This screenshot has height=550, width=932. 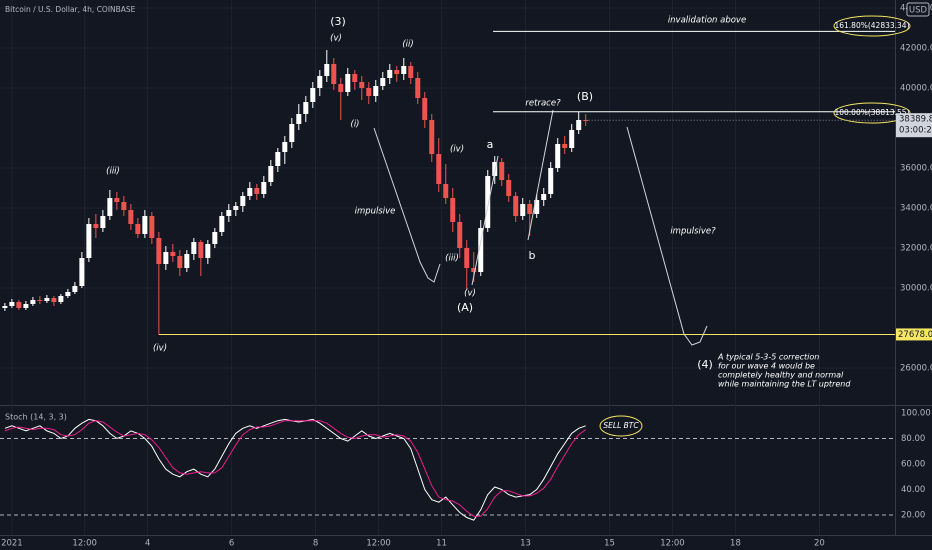 I want to click on y-tick-label: 36000.00, so click(x=916, y=169).